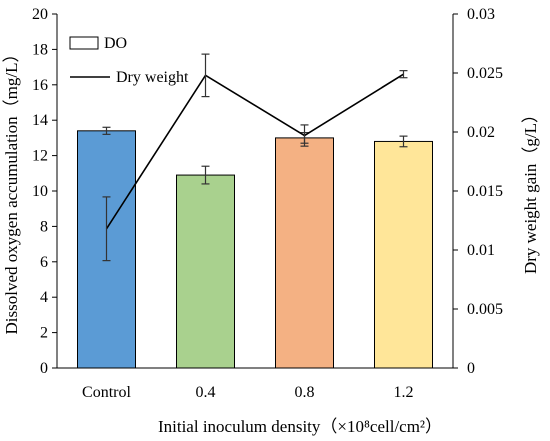 This screenshot has height=441, width=550. What do you see at coordinates (206, 392) in the screenshot?
I see `x-tick-label-1: 0.4` at bounding box center [206, 392].